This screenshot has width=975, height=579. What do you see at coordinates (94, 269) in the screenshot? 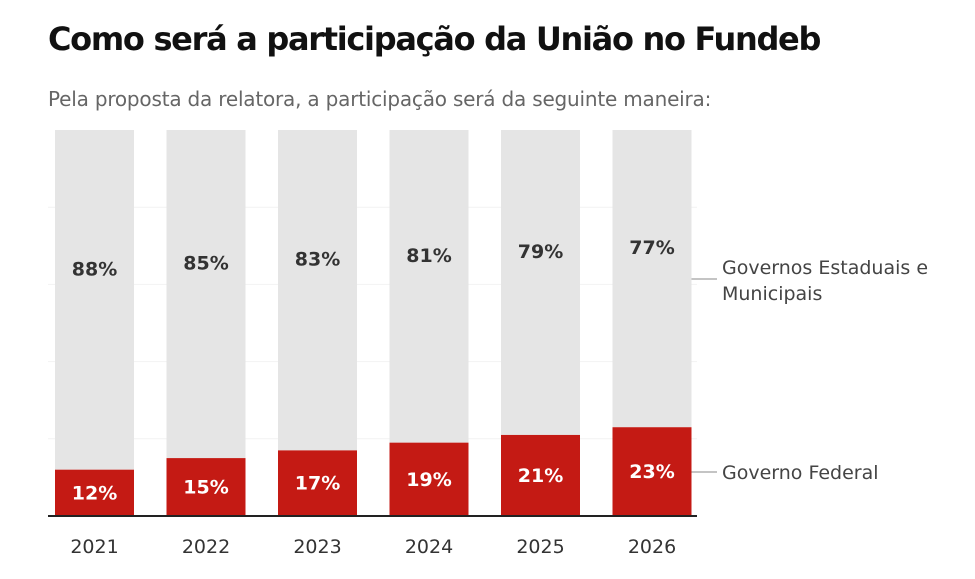
I see `data-label-estaduais-municipais: 88%` at bounding box center [94, 269].